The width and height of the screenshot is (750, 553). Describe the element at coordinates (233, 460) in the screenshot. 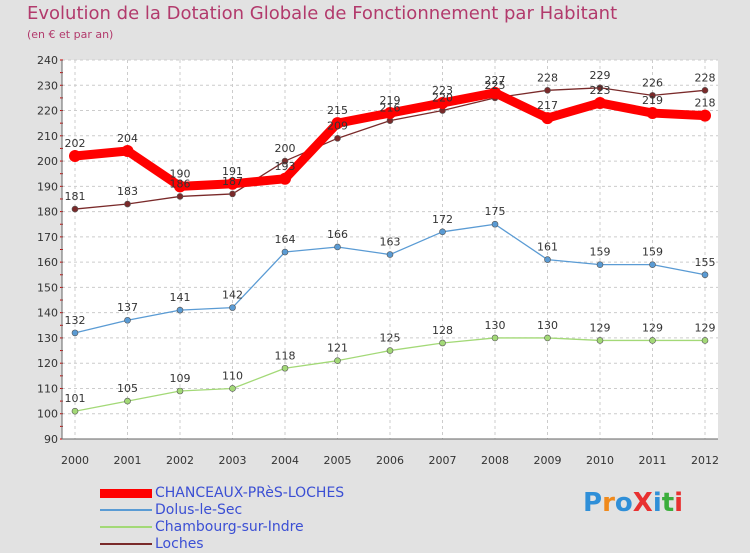

I see `x-tick-label: 2003` at that location.